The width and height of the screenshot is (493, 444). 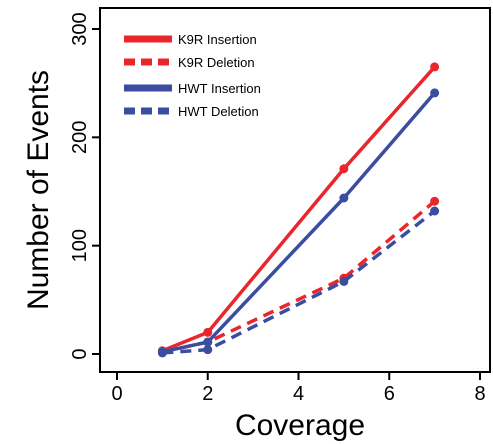 What do you see at coordinates (389, 394) in the screenshot?
I see `x-tick-label: 6` at bounding box center [389, 394].